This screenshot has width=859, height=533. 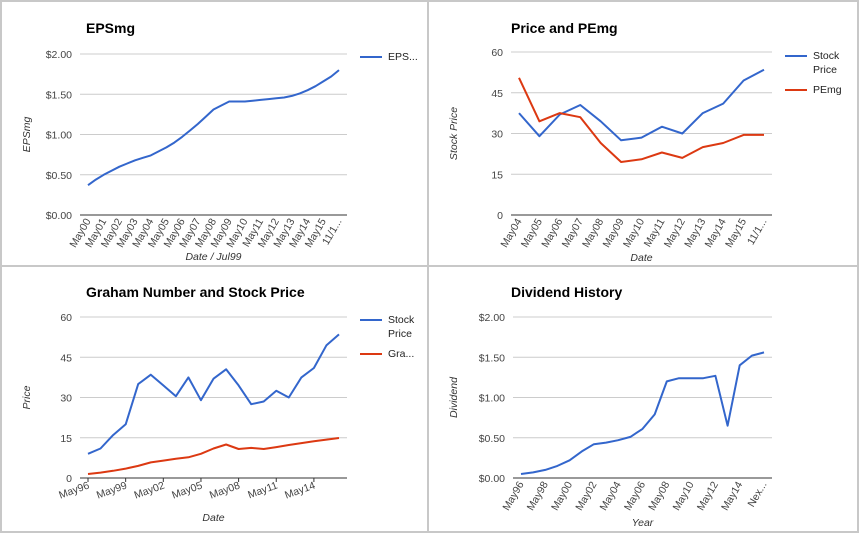 I want to click on y-axis-title: Dividend, so click(x=454, y=397).